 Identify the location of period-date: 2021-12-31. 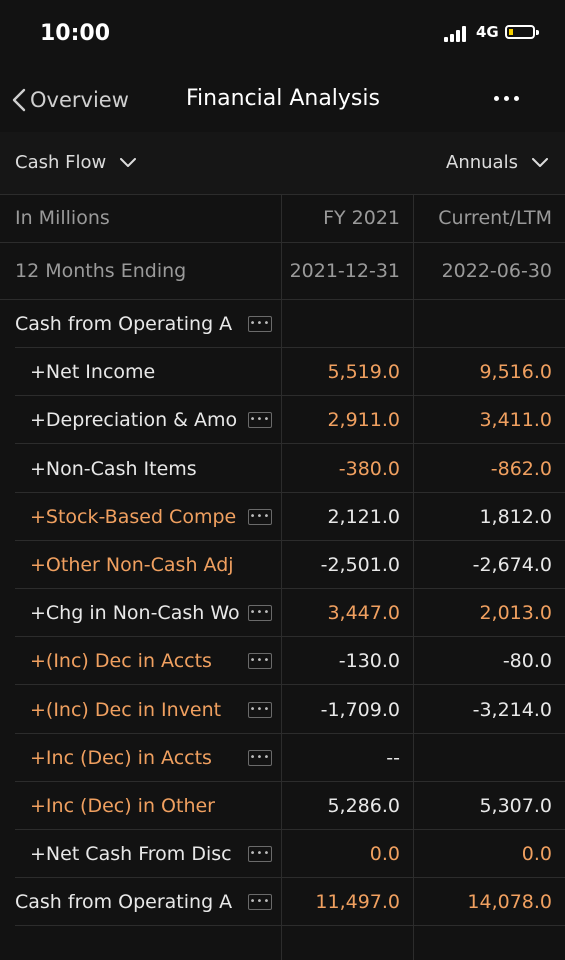
(344, 271).